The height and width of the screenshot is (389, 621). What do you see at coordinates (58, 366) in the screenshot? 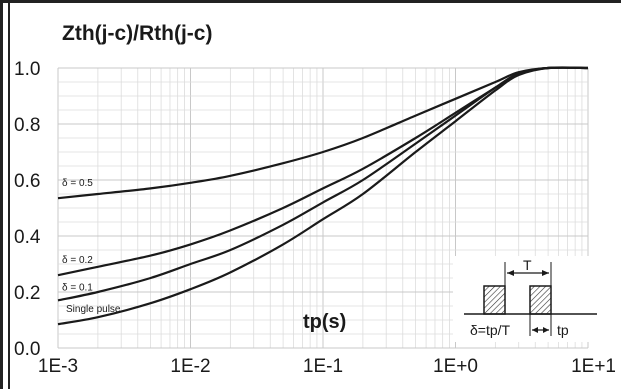
I see `x-tick-label: 1E-3` at bounding box center [58, 366].